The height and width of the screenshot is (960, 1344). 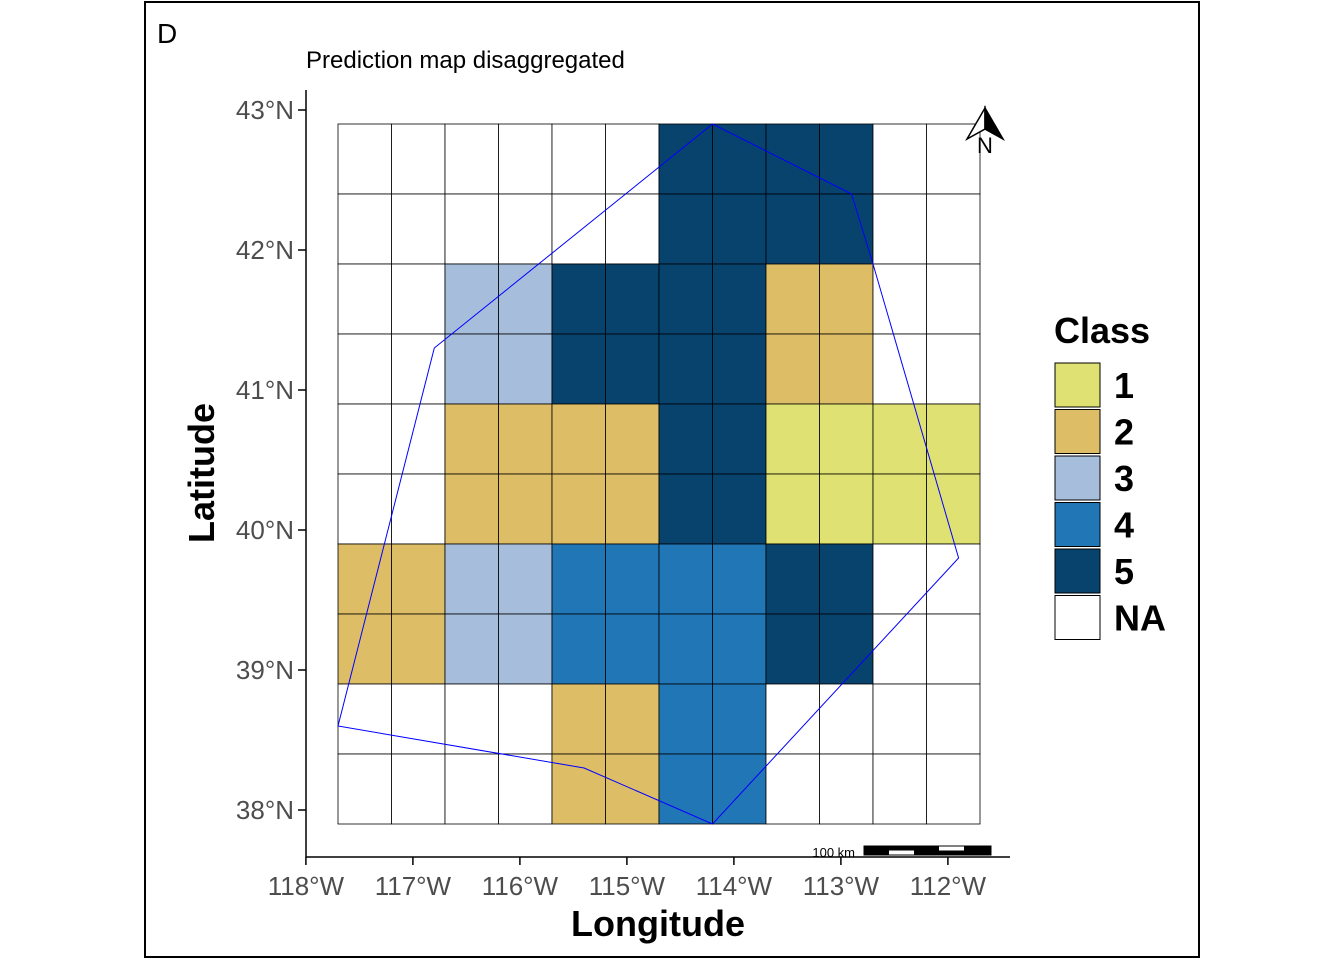 I want to click on x-tick-label: 114°W, so click(x=734, y=886).